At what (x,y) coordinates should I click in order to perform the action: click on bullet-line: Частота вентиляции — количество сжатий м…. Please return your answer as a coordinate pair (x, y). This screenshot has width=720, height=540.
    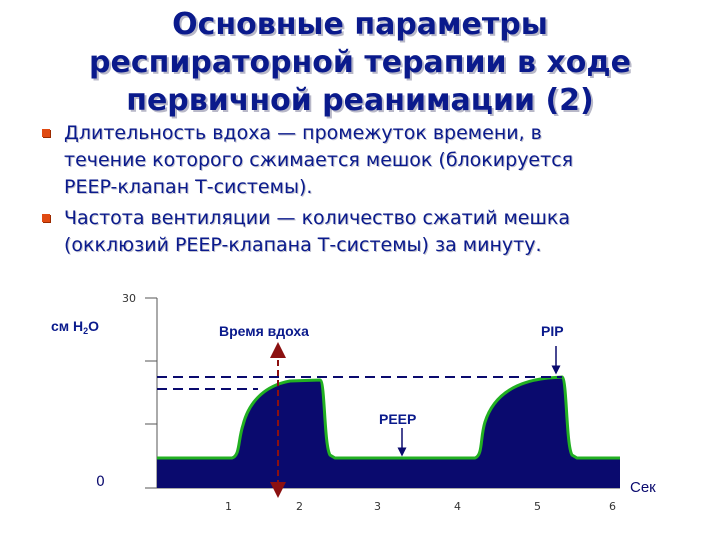
    Looking at the image, I should click on (317, 218).